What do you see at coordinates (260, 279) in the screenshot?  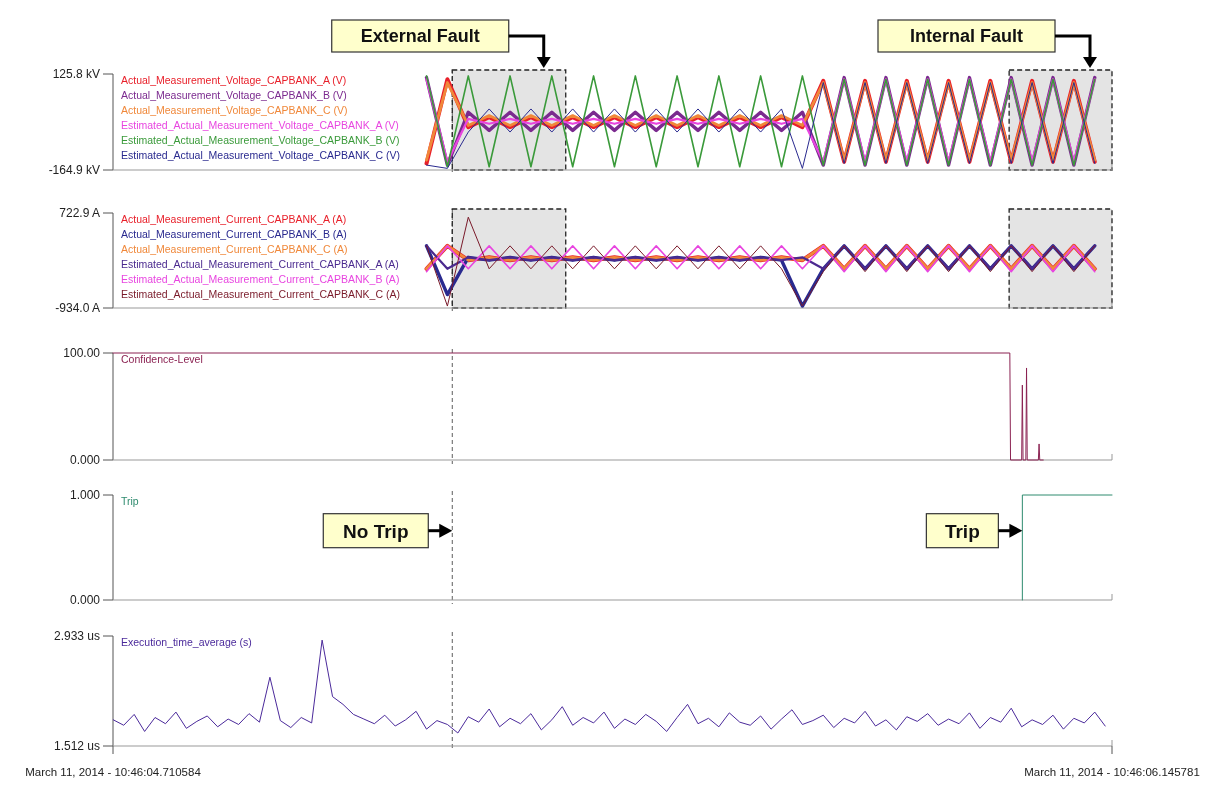 I see `text: Estimated_Actual_Measurement_Current_CAPBANK_B (A)` at bounding box center [260, 279].